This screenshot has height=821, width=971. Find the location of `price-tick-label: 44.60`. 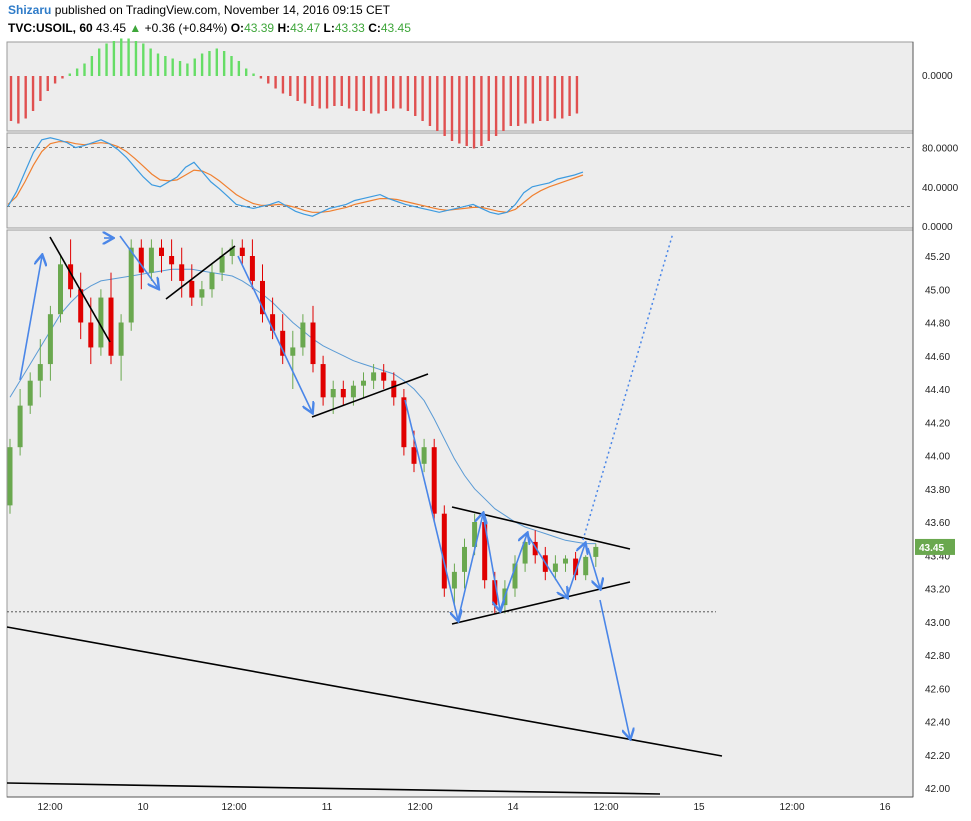

price-tick-label: 44.60 is located at coordinates (937, 357).